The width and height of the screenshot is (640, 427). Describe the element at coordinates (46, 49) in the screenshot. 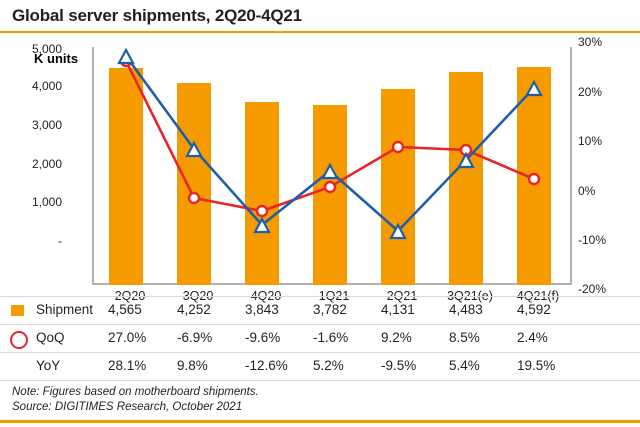

I see `y-tick-left-0: 5,000` at that location.